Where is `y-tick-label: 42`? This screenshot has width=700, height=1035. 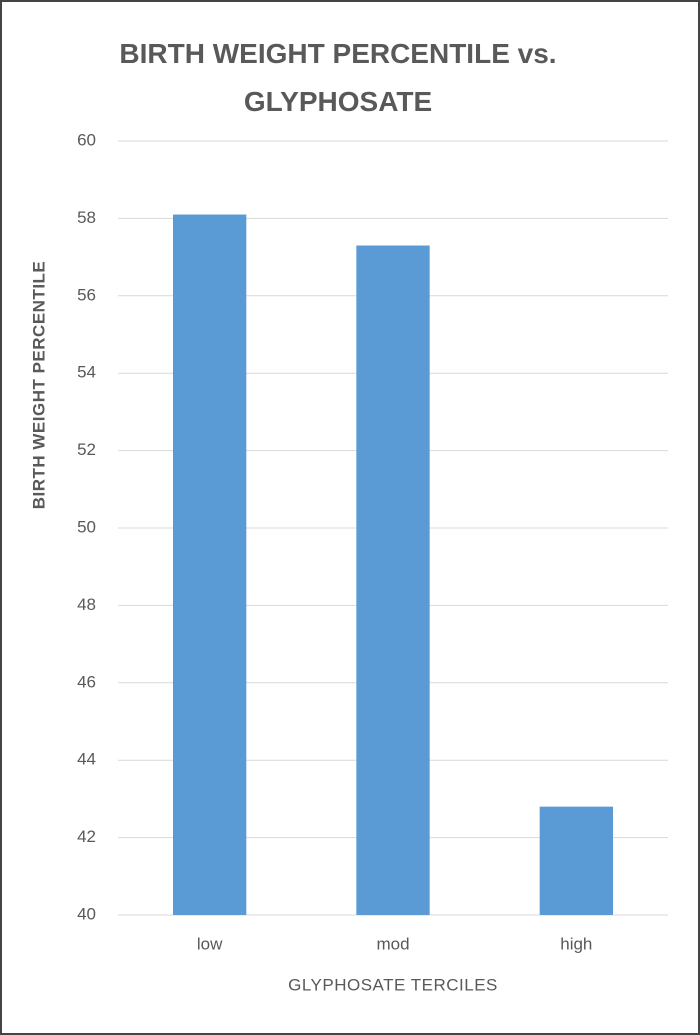 y-tick-label: 42 is located at coordinates (86, 836).